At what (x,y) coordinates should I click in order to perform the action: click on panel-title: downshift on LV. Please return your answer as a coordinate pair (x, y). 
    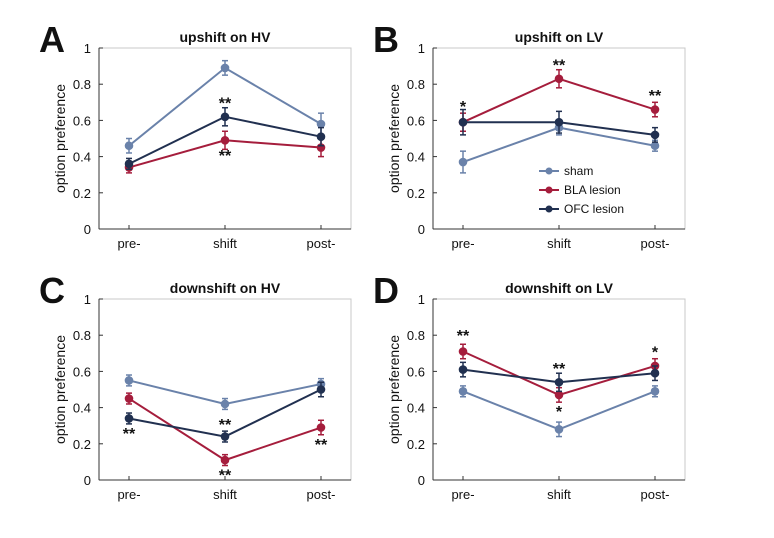
    Looking at the image, I should click on (559, 288).